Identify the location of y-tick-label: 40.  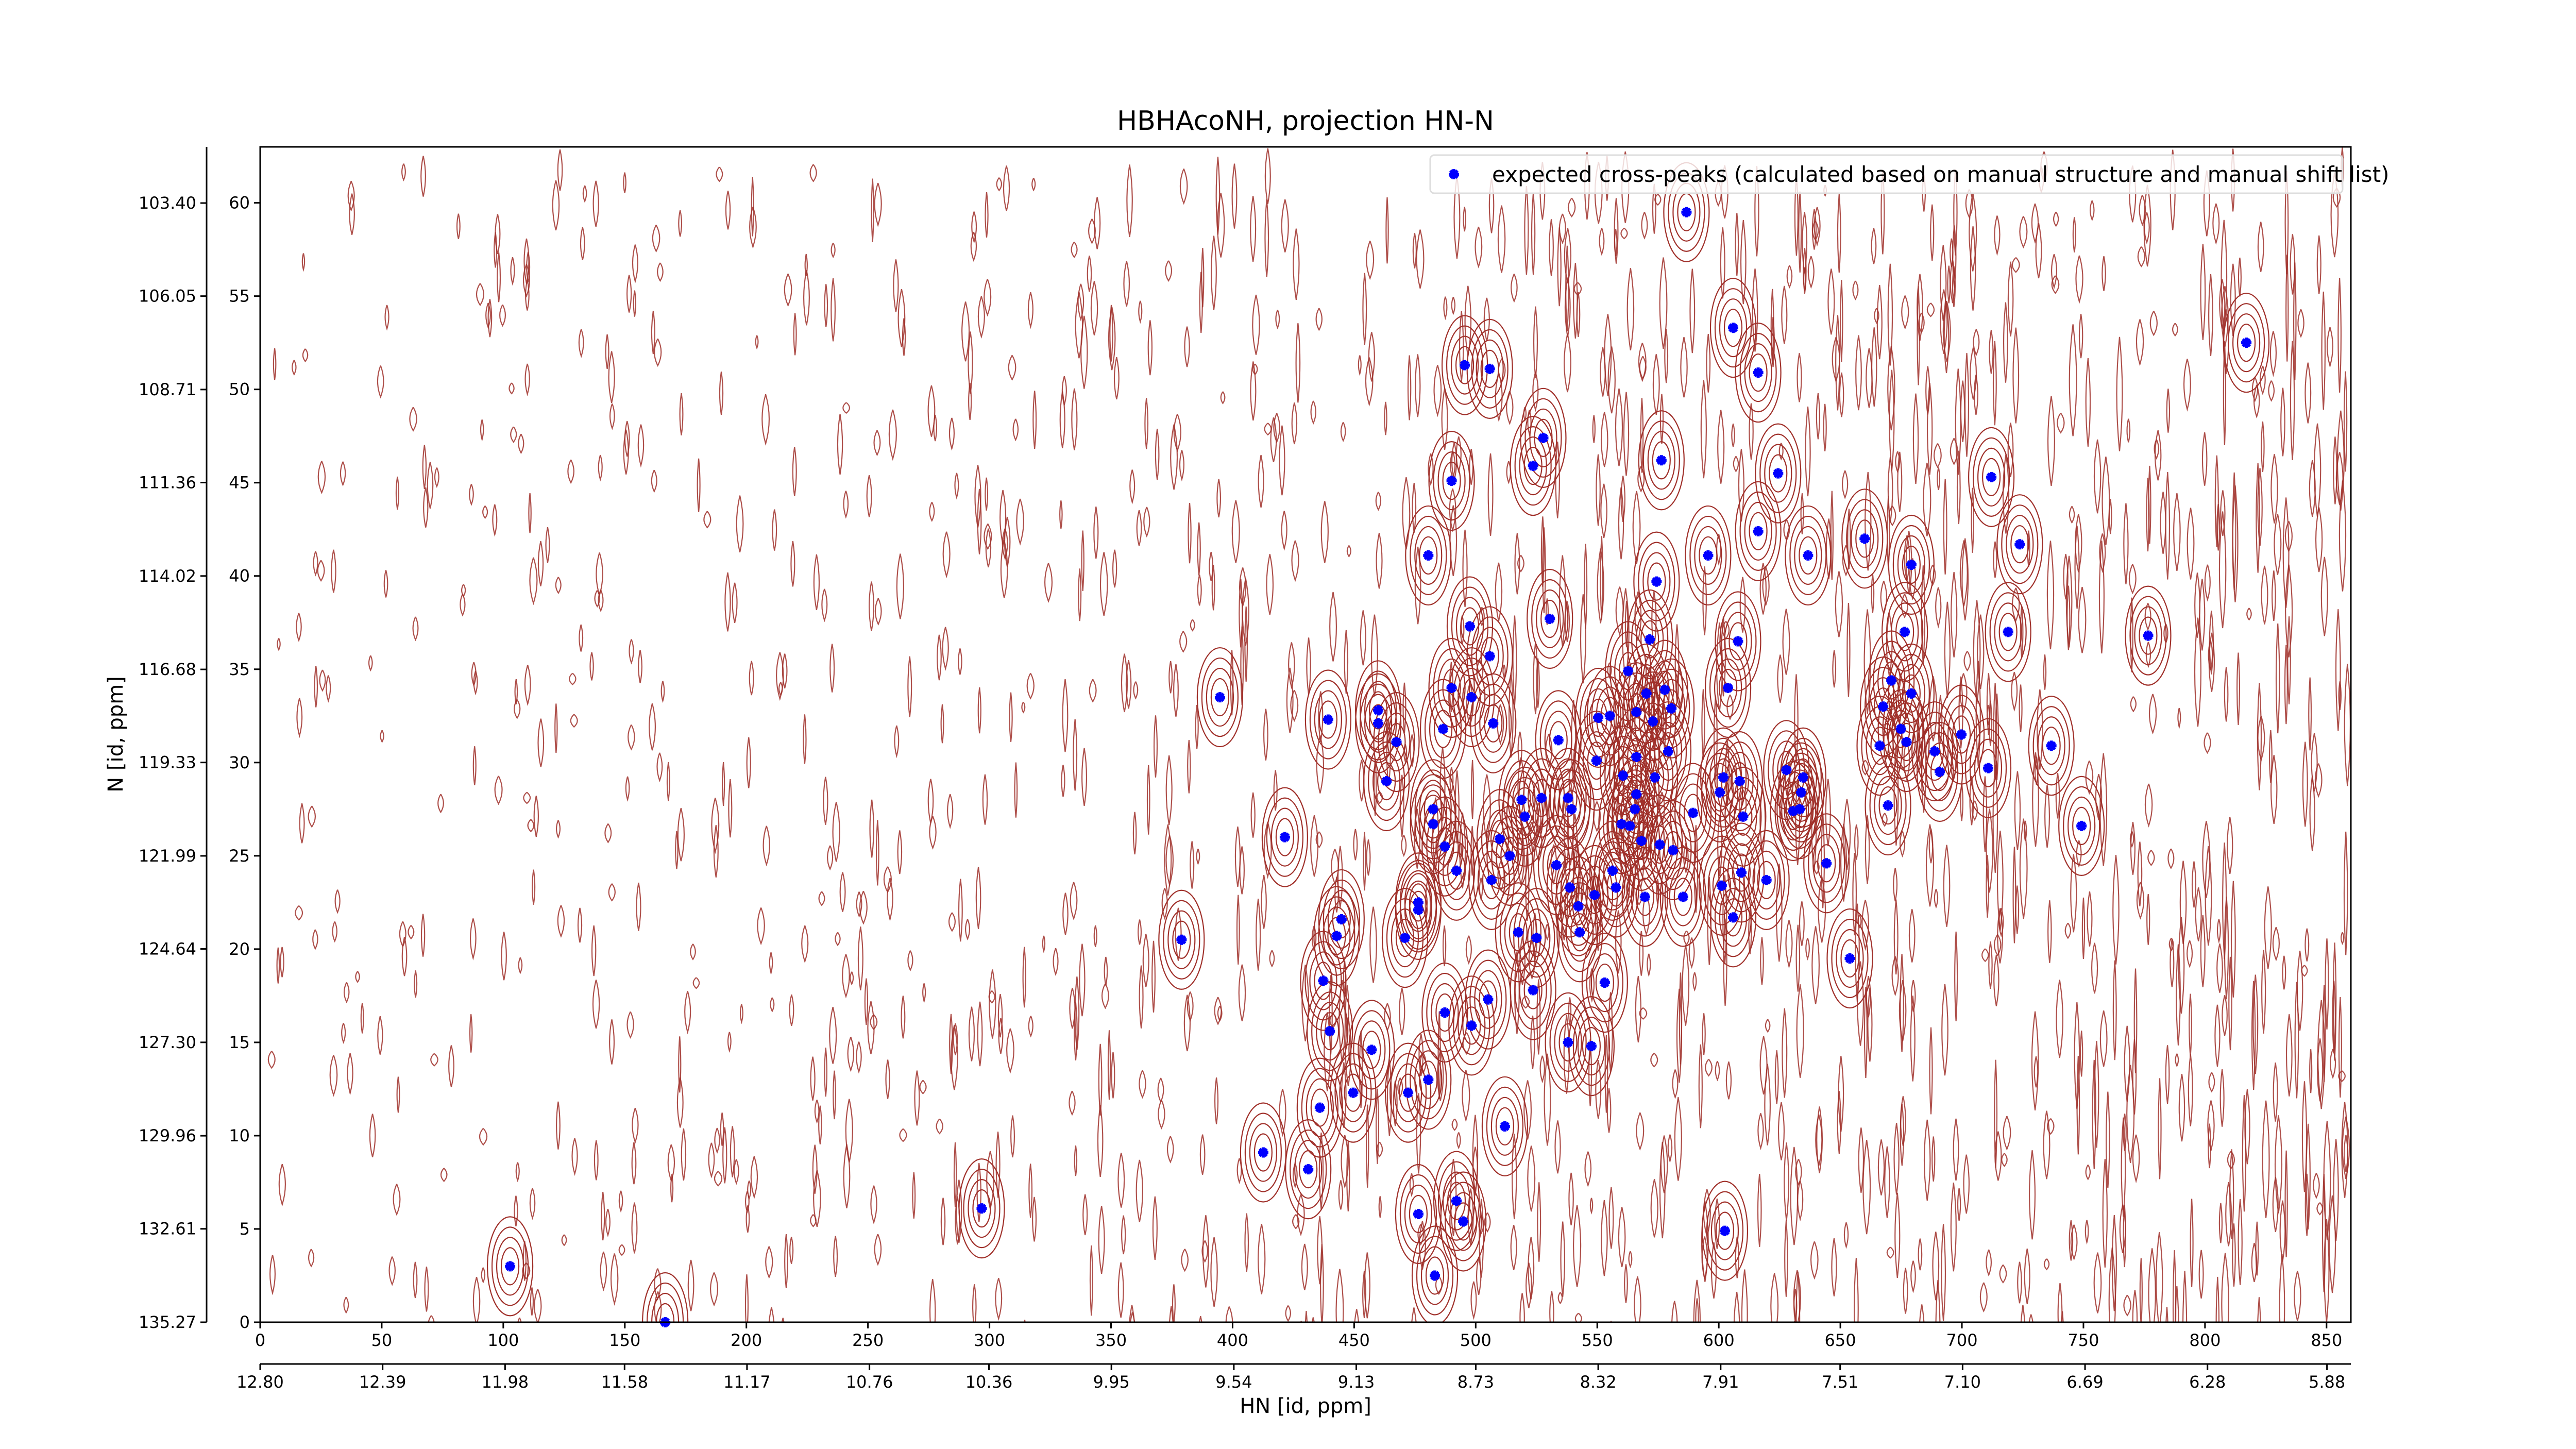
(239, 576).